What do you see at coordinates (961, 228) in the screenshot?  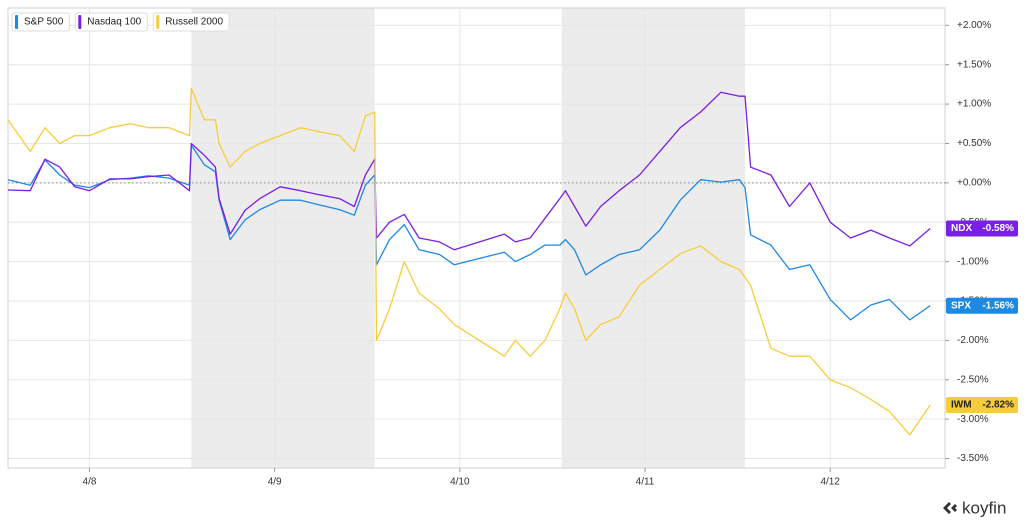 I see `end-tag-ticker: NDX` at bounding box center [961, 228].